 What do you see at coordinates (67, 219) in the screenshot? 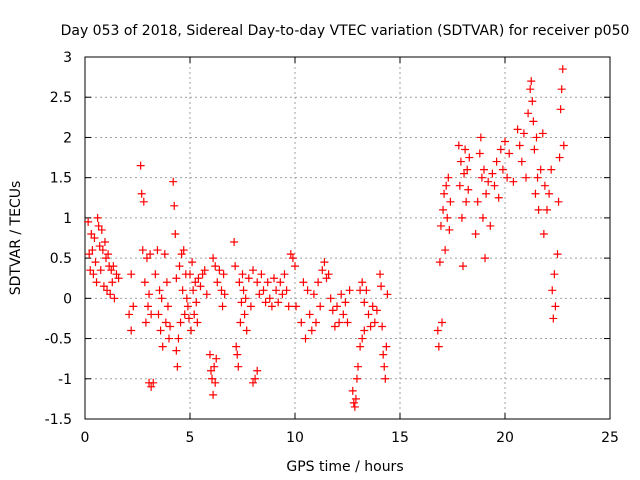
I see `y-tick-label: 1` at bounding box center [67, 219].